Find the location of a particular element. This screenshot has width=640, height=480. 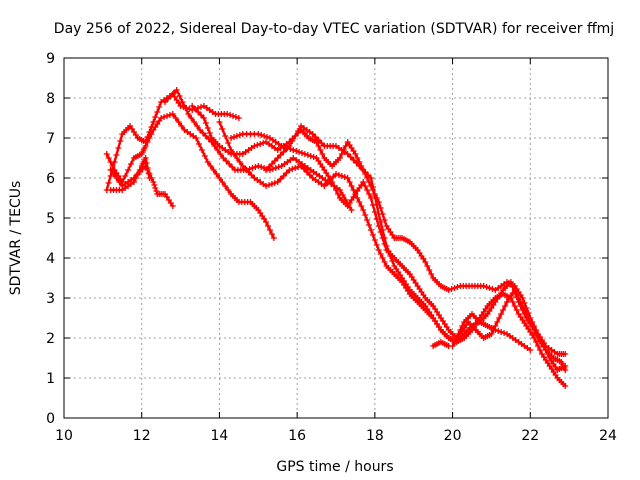

y-tick-label: 6 is located at coordinates (50, 179).